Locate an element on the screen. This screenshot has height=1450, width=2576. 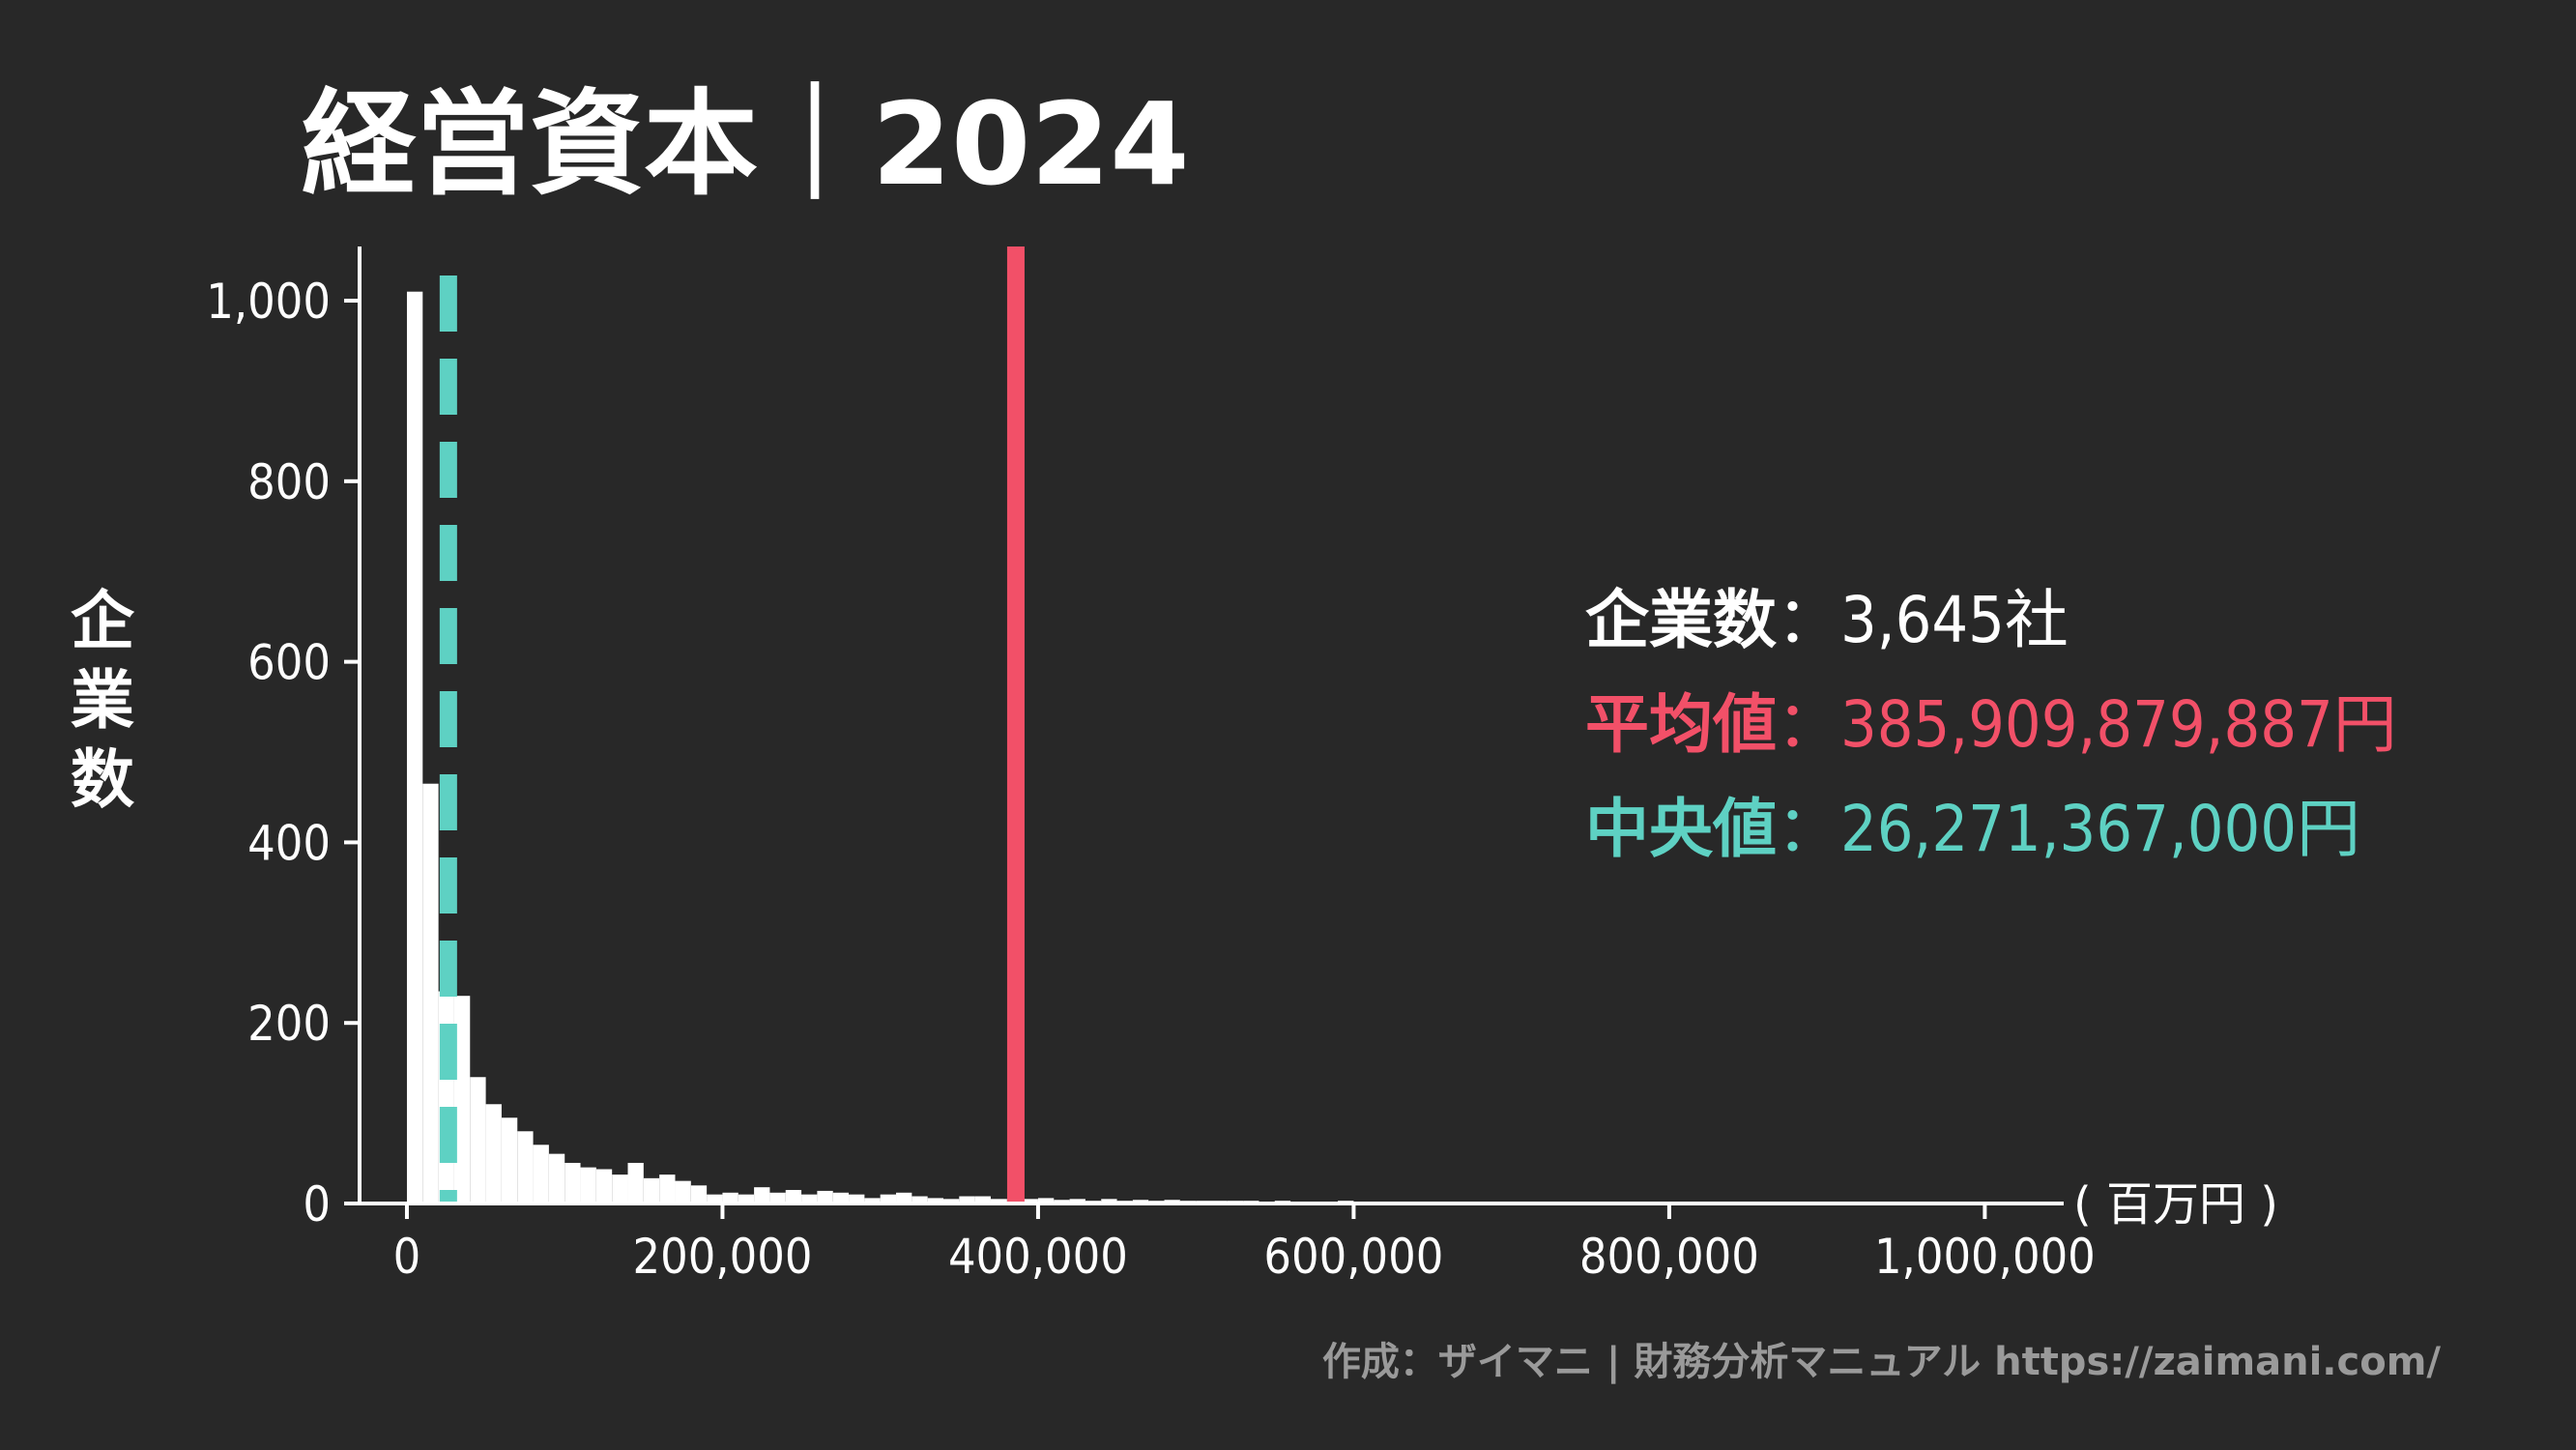
x-ticks-group: 0 200,000 400,000 600,000 800,000 1,000,000 is located at coordinates (1245, 1244).